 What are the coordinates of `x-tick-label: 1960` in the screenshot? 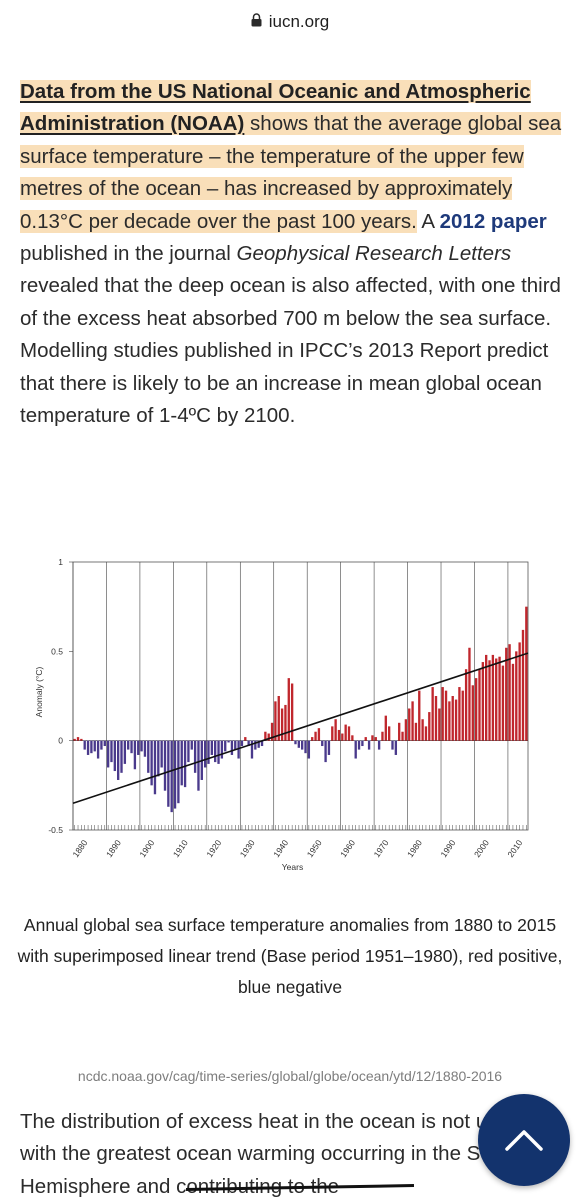 It's located at (347, 848).